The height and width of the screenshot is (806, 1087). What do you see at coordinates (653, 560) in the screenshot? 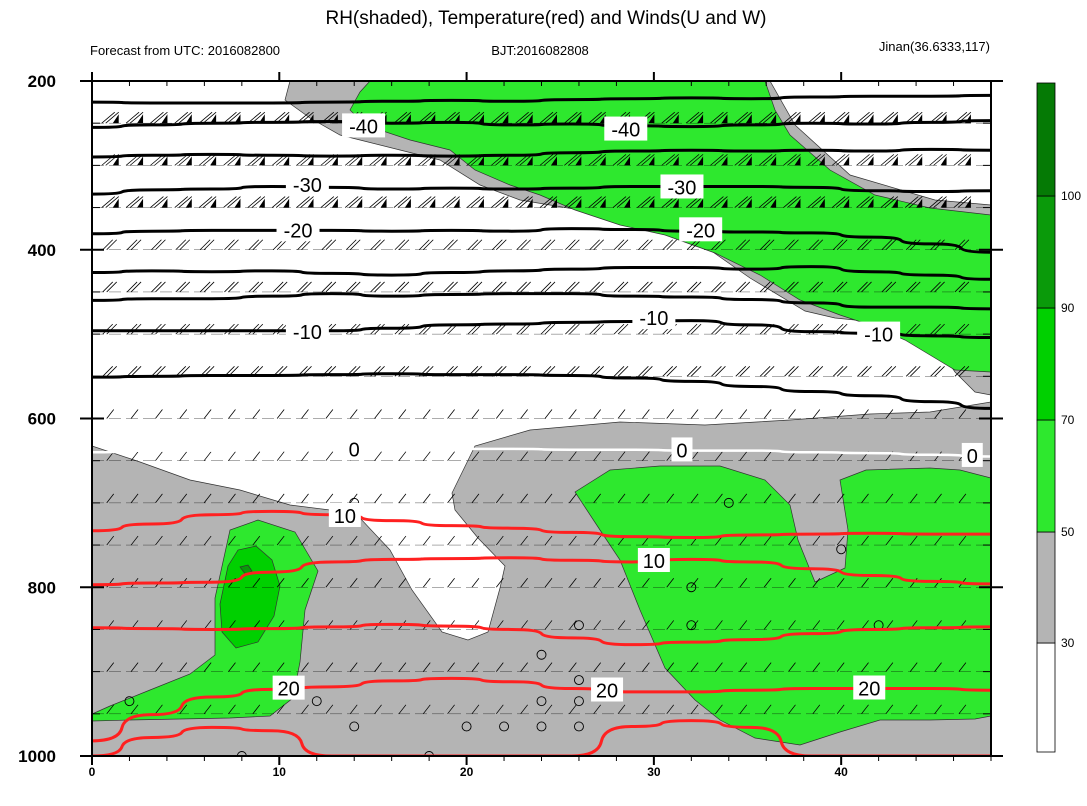
I see `contour-label: 10` at bounding box center [653, 560].